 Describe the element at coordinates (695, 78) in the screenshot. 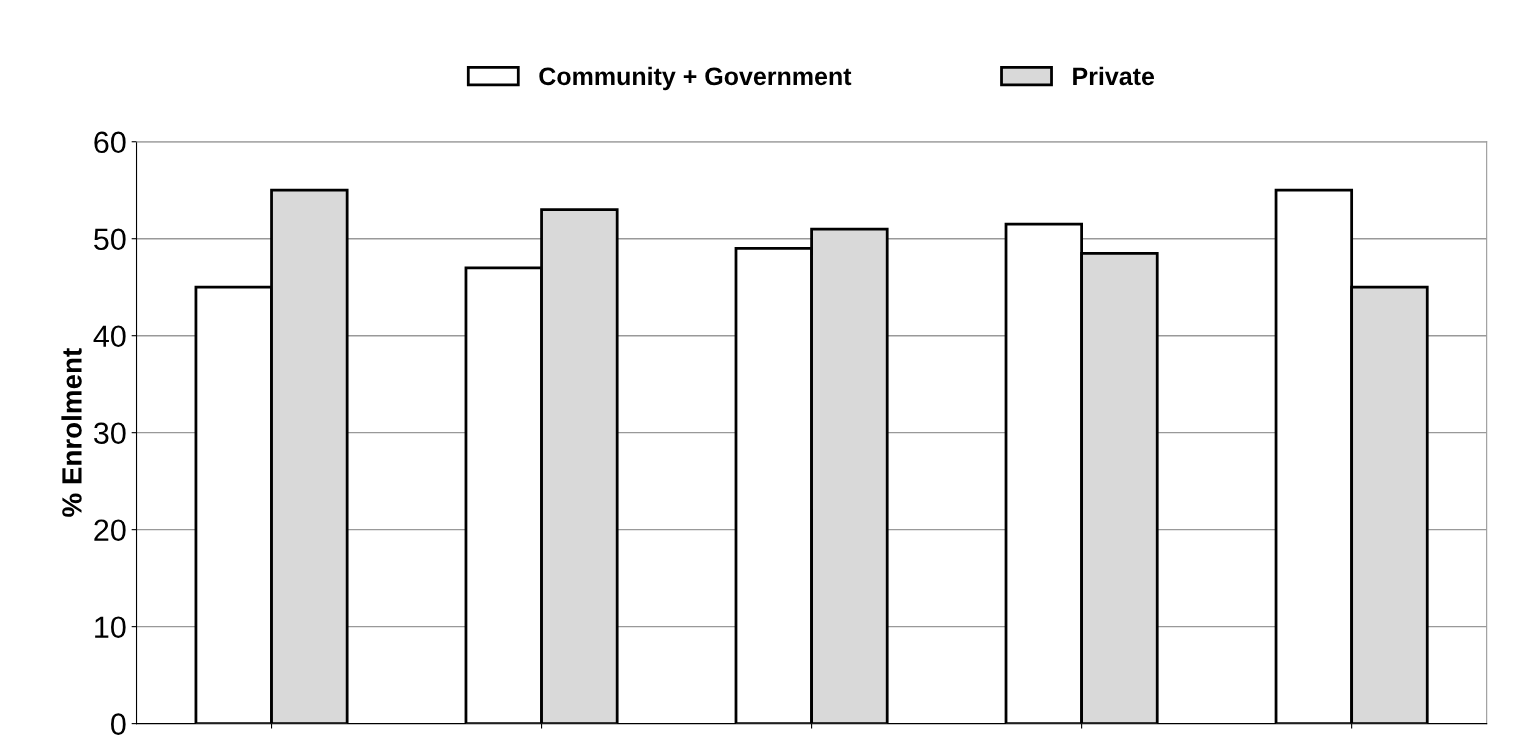

I see `legend-label: Community + Government` at that location.